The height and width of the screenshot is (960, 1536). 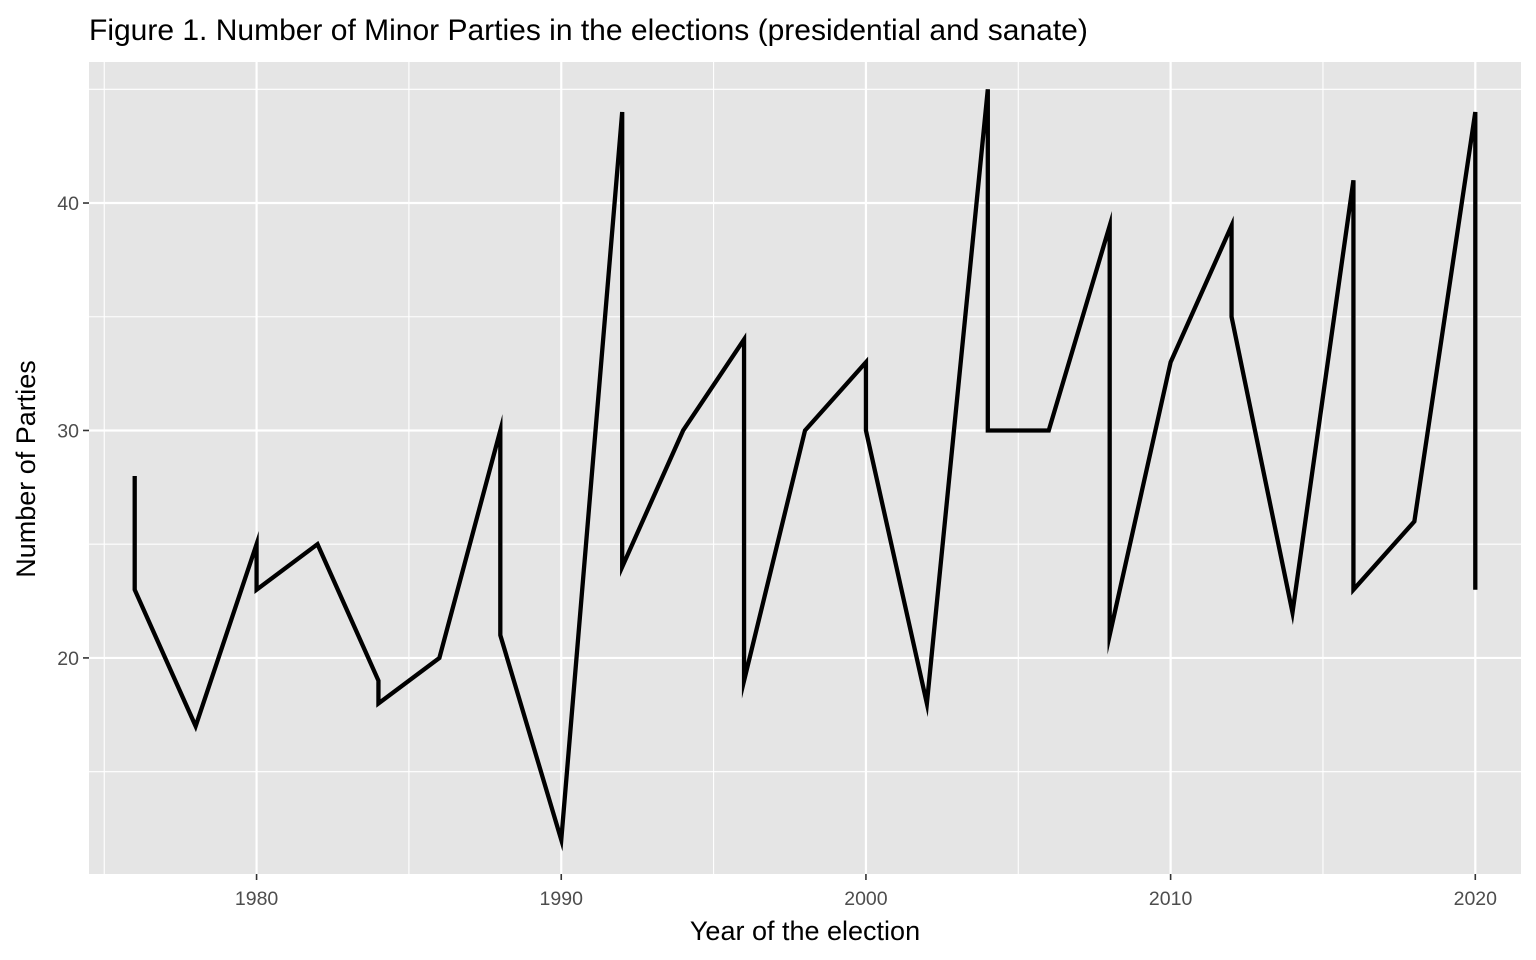 I want to click on y-tick-label: 30, so click(x=68, y=431).